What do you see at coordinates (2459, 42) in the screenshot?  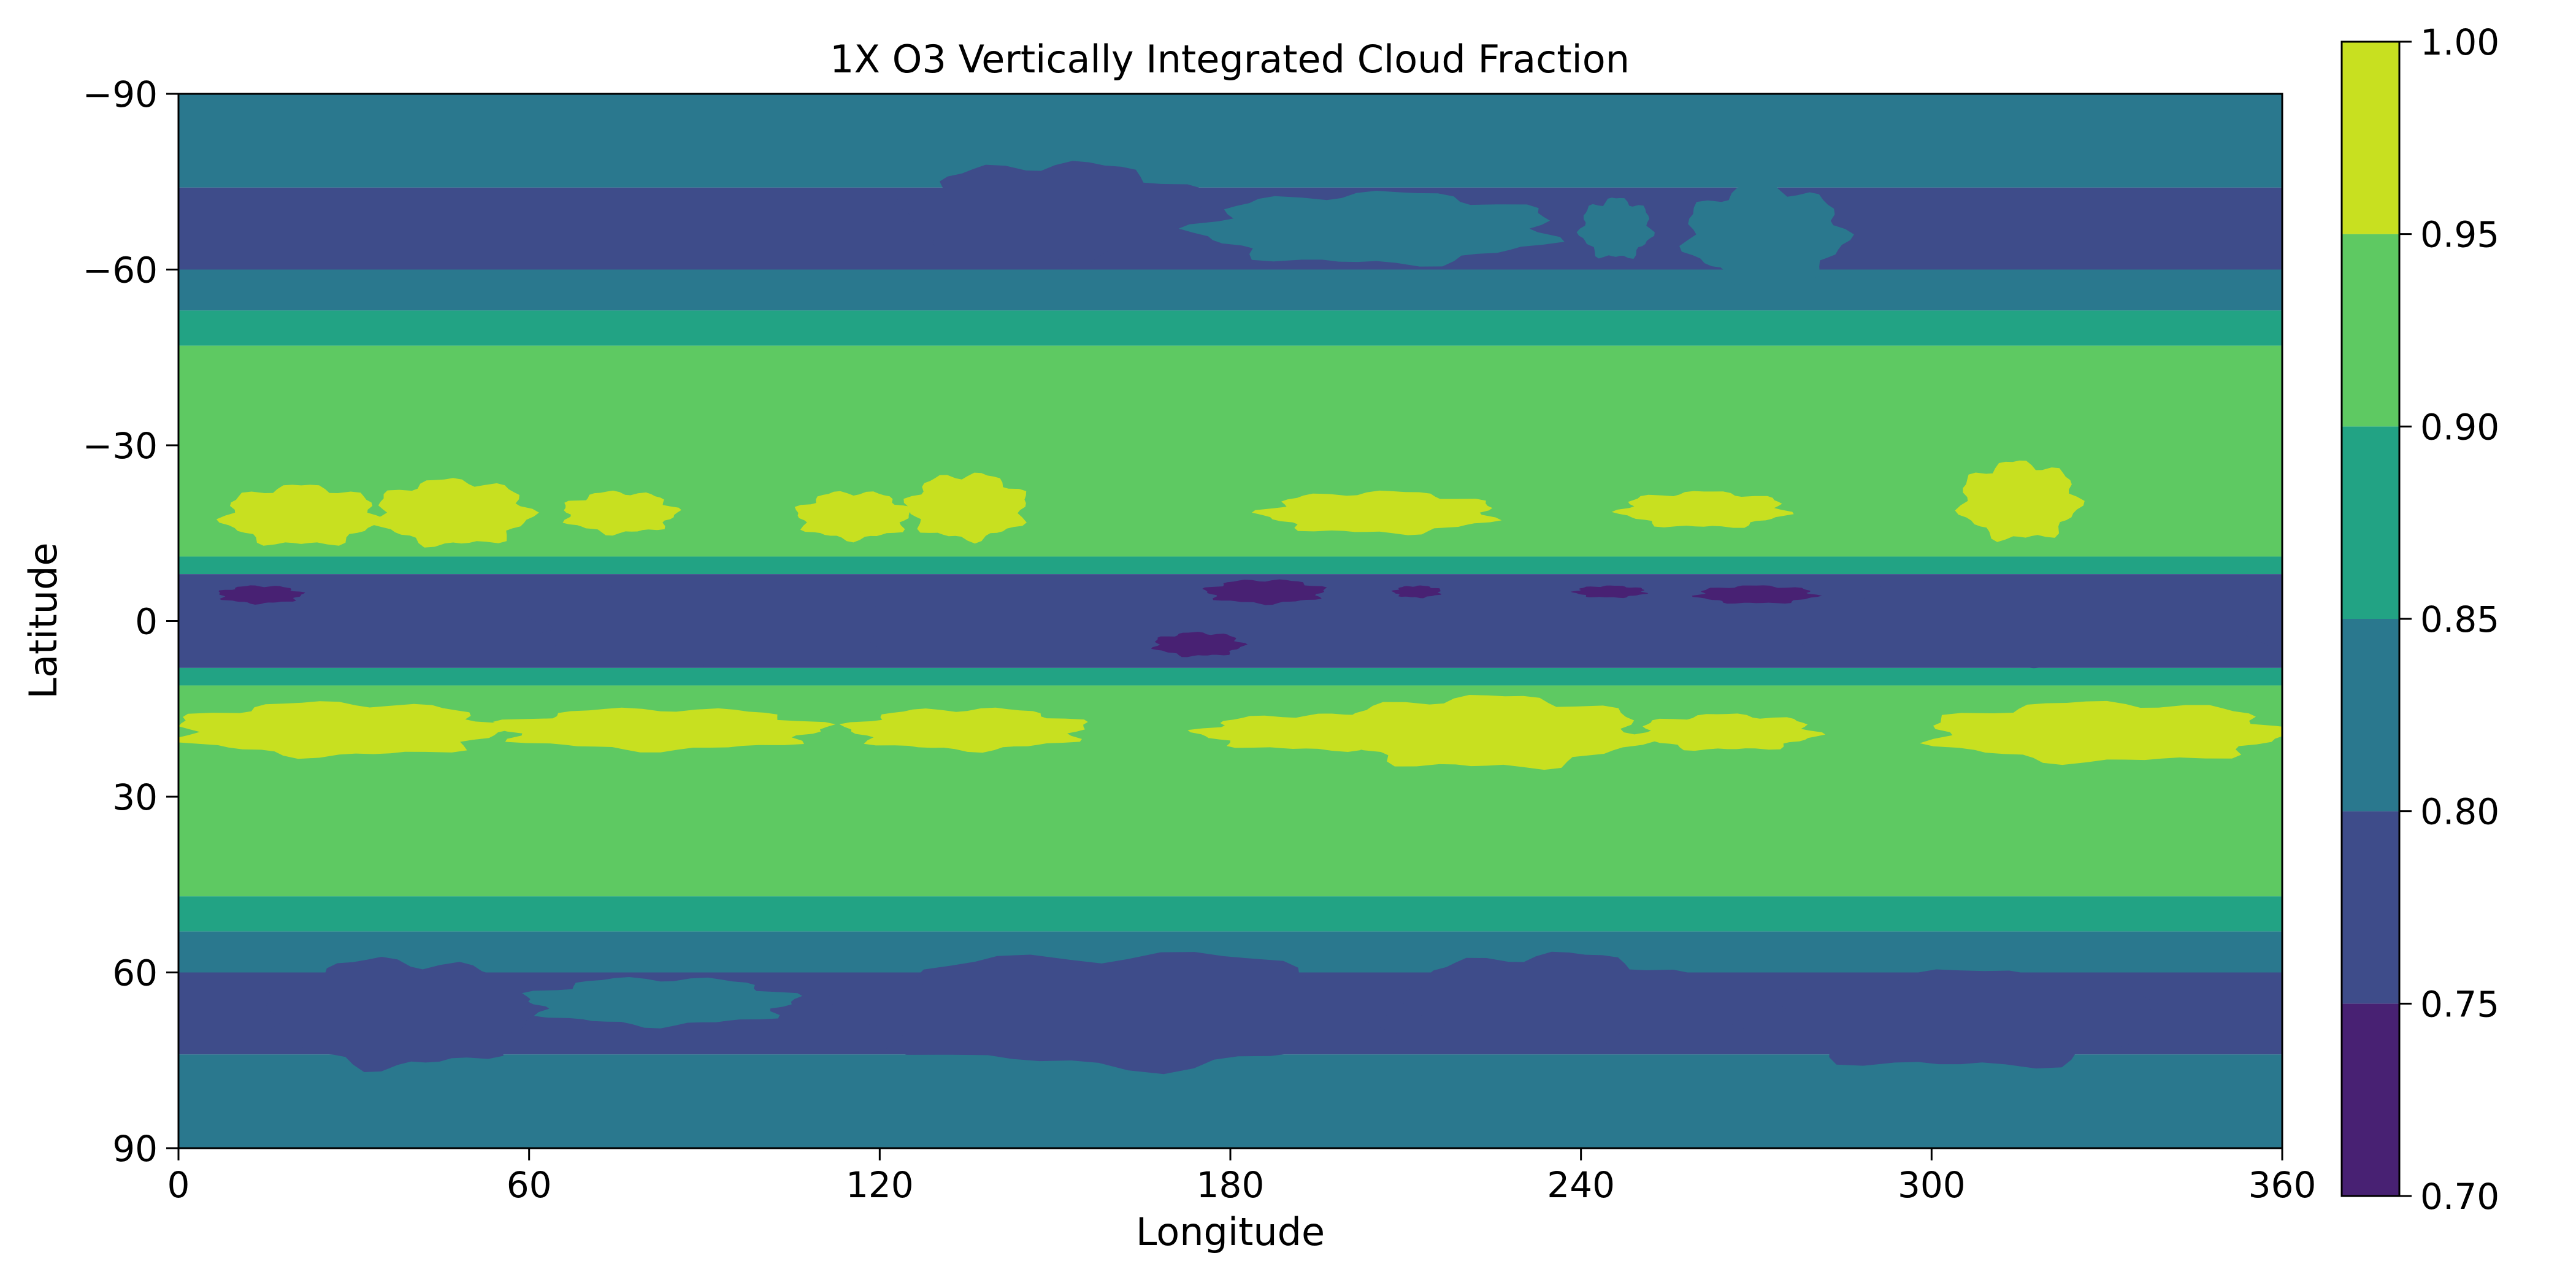 I see `colorbar-tick-label: 1.00` at bounding box center [2459, 42].